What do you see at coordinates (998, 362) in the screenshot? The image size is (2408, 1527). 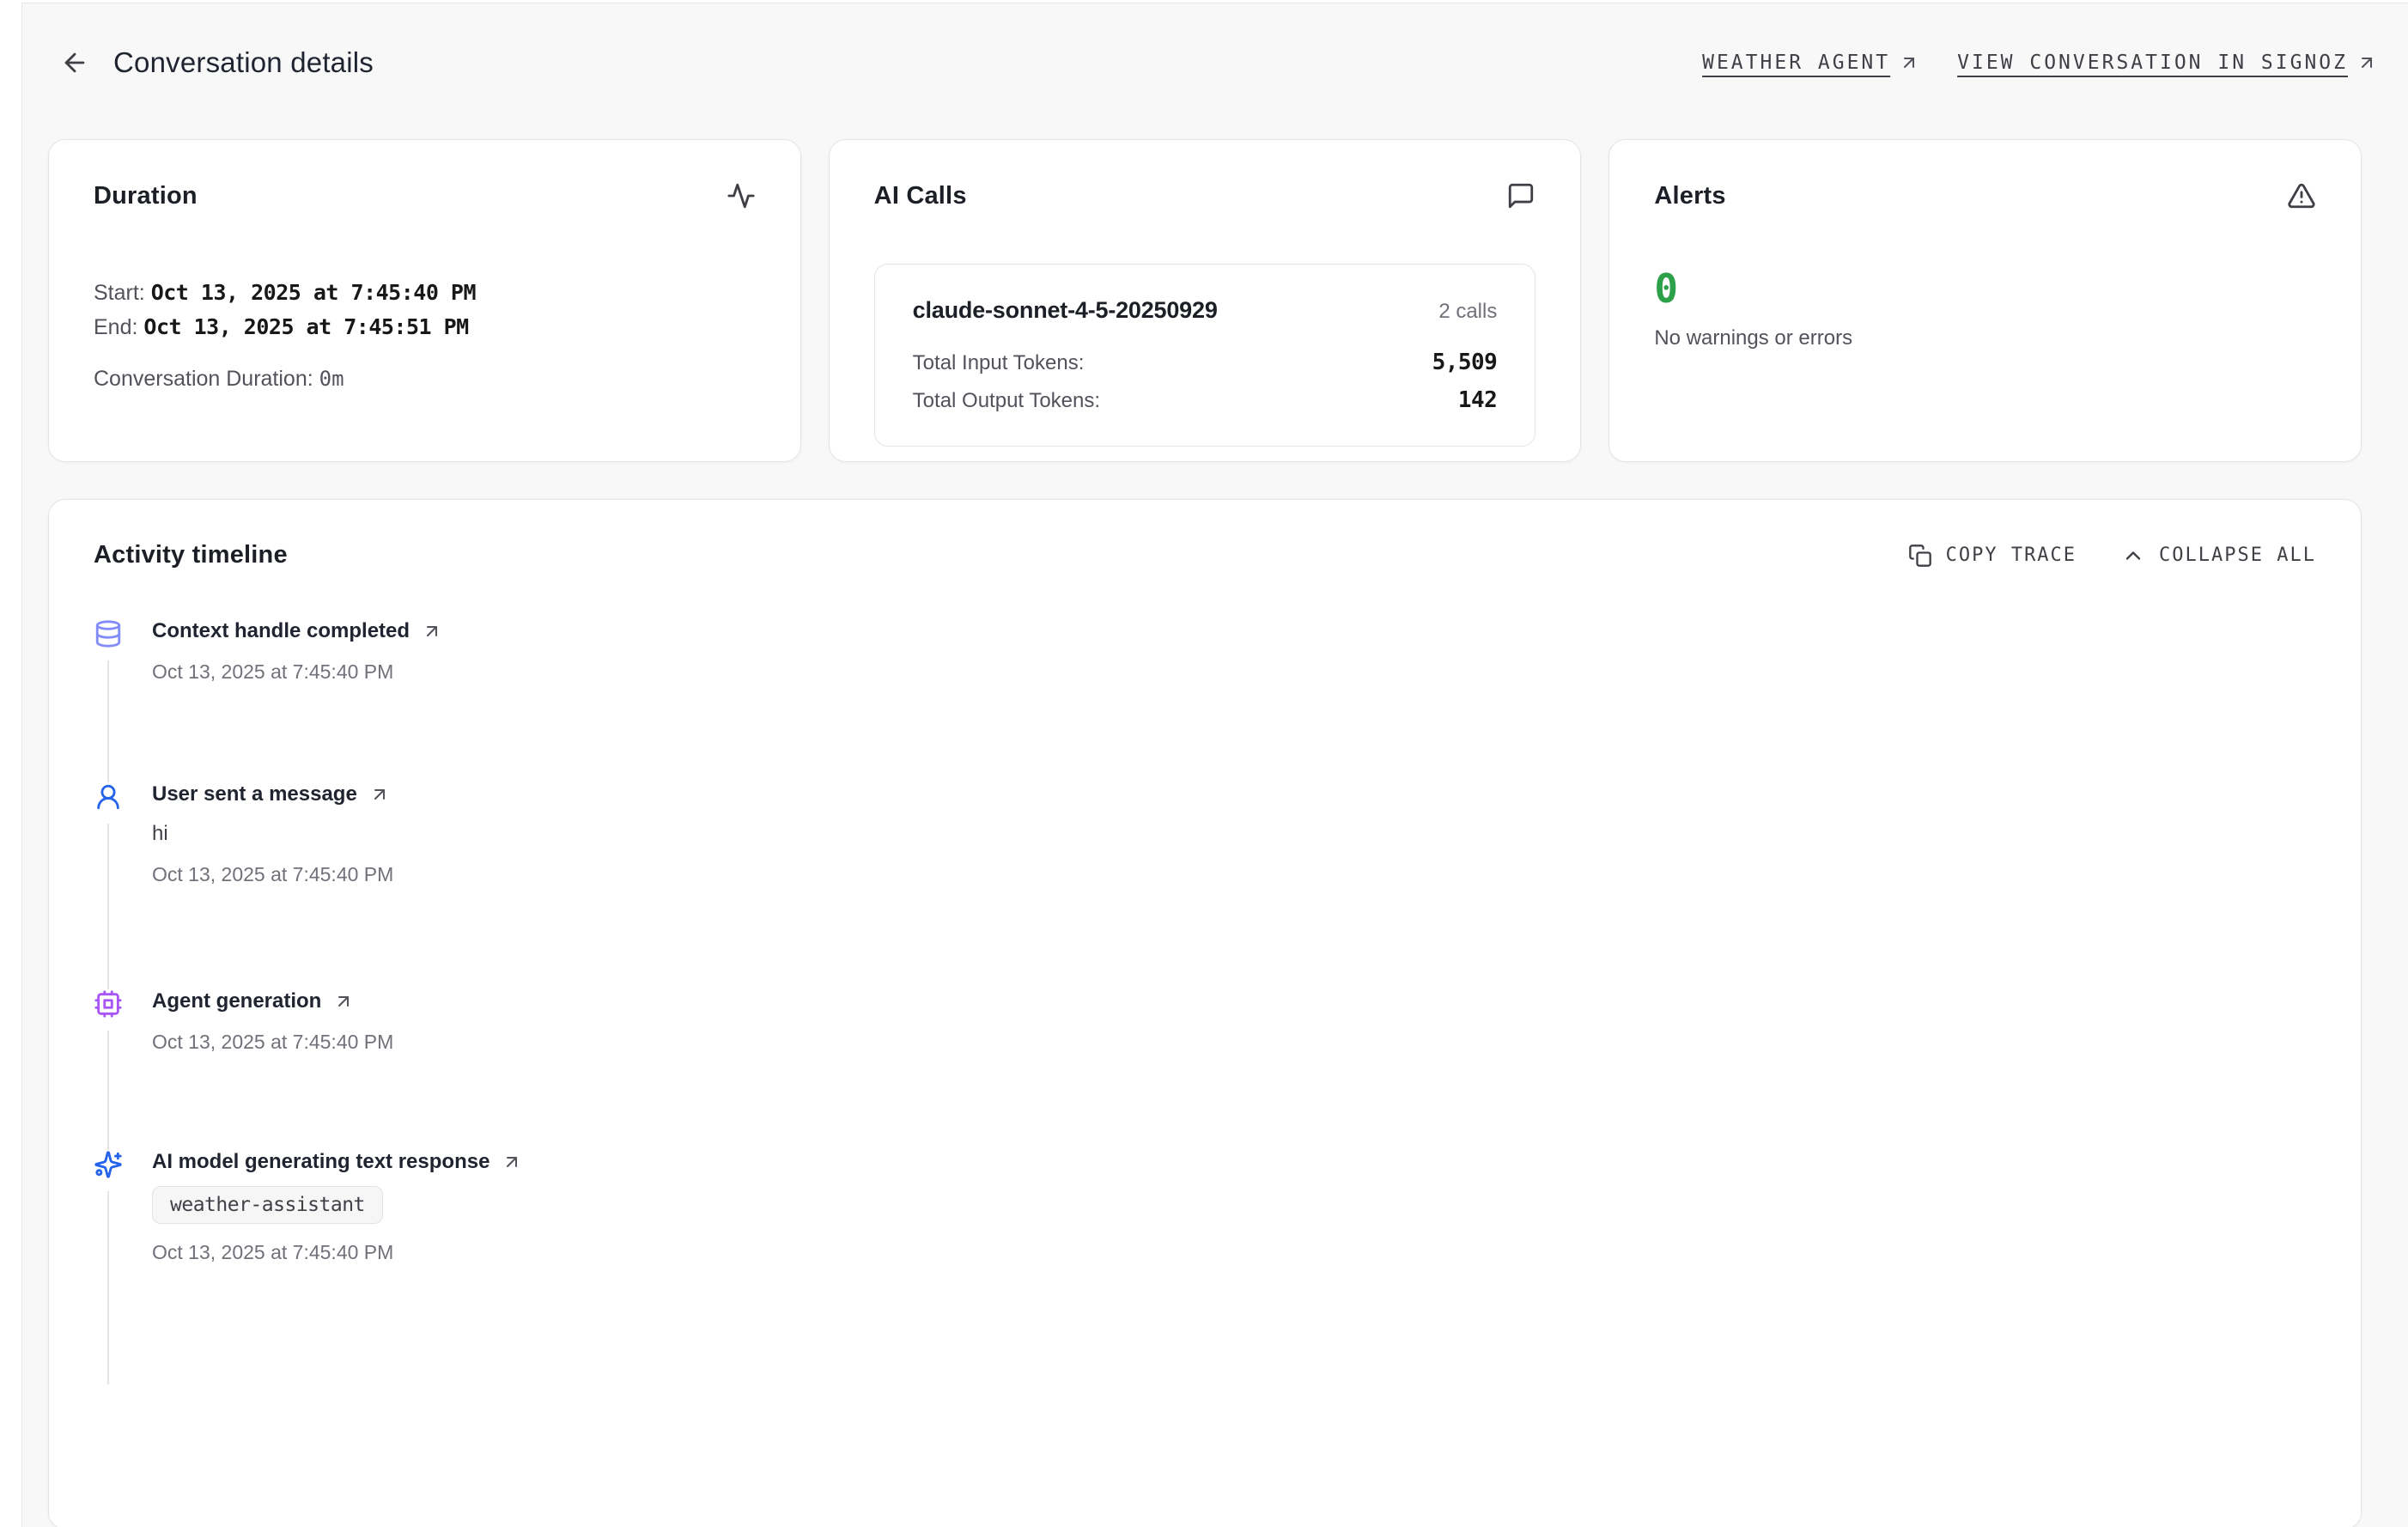 I see `input-tokens-label: Total Input Tokens:` at bounding box center [998, 362].